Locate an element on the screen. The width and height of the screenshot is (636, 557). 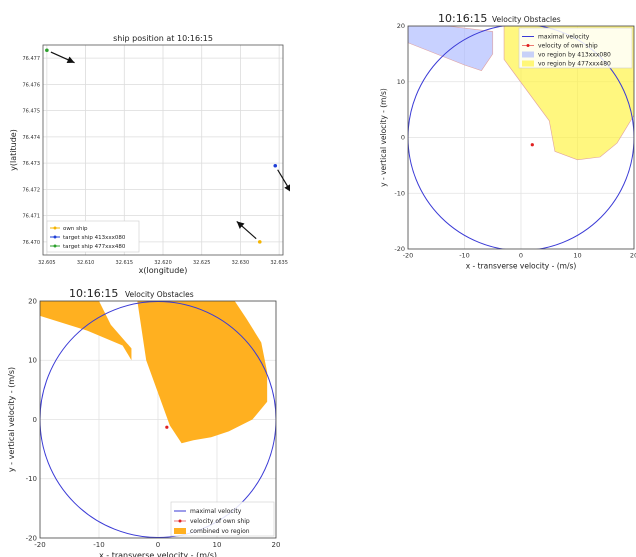
chart-title: ship position at 10:16:15 is located at coordinates (163, 38).